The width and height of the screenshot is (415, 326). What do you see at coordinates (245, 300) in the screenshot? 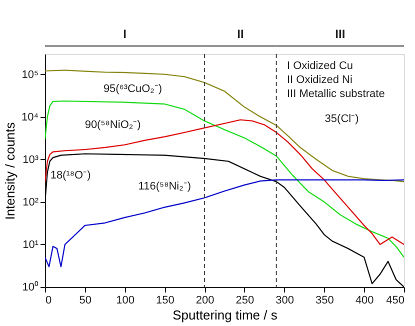
I see `x-tick-label: 250` at bounding box center [245, 300].